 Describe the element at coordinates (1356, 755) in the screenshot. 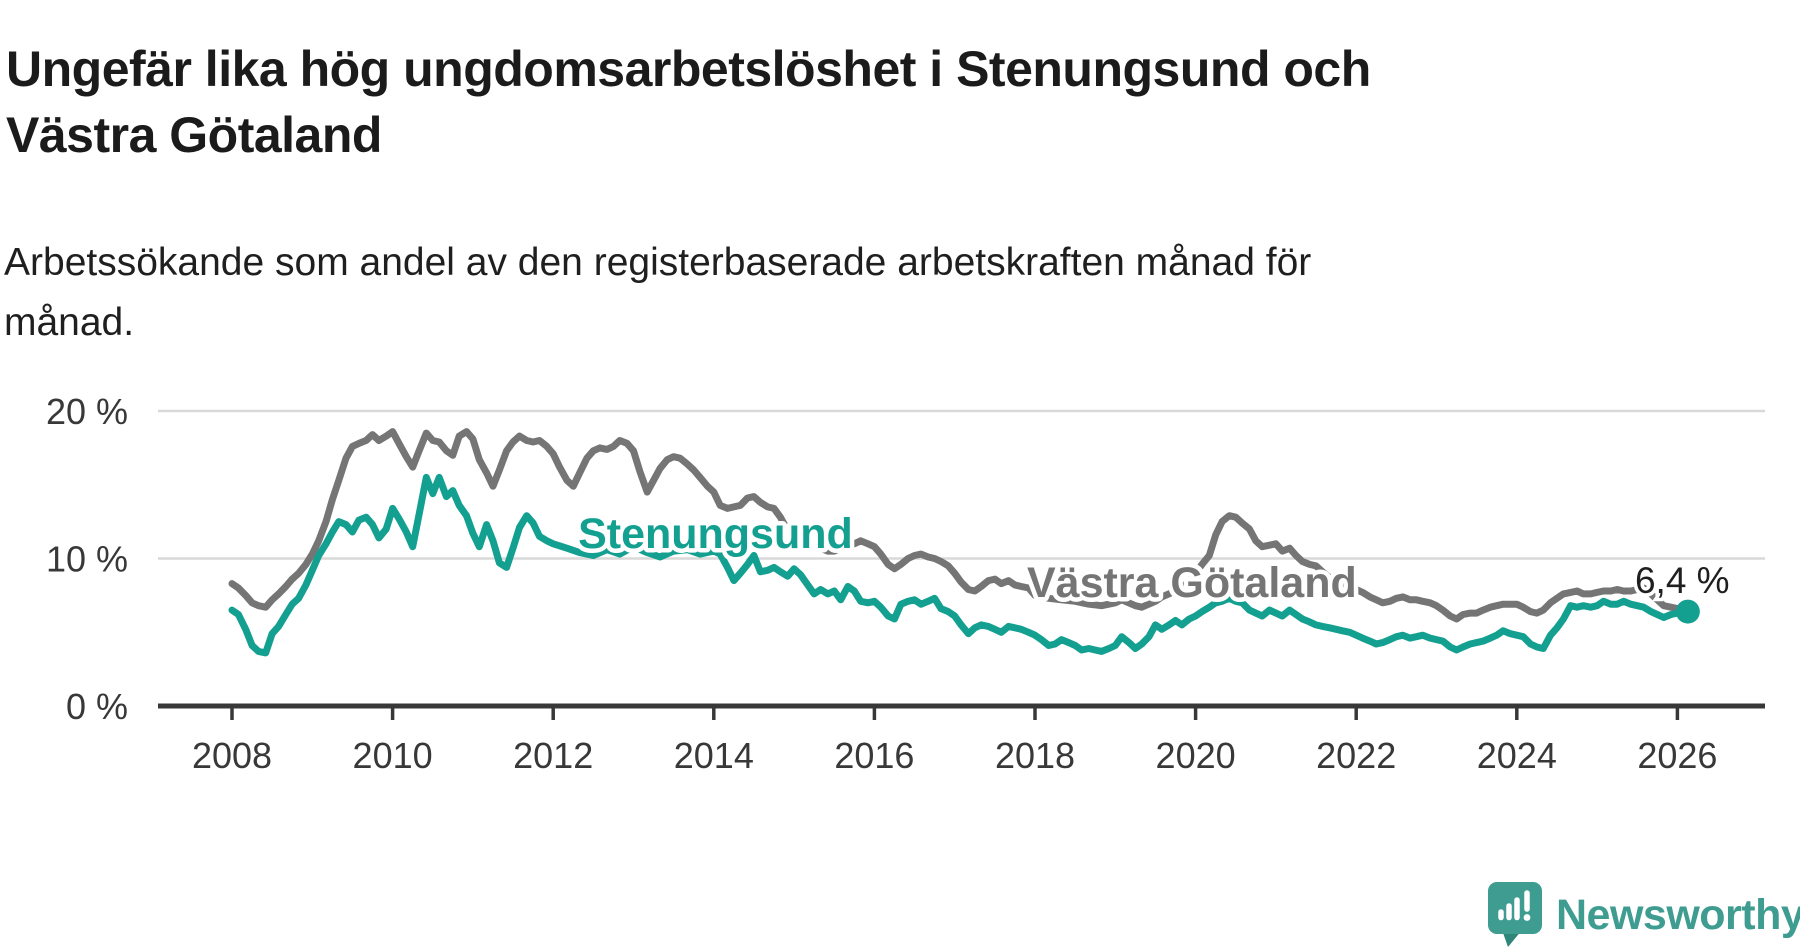

I see `x-axis-label-2022: 2022` at that location.